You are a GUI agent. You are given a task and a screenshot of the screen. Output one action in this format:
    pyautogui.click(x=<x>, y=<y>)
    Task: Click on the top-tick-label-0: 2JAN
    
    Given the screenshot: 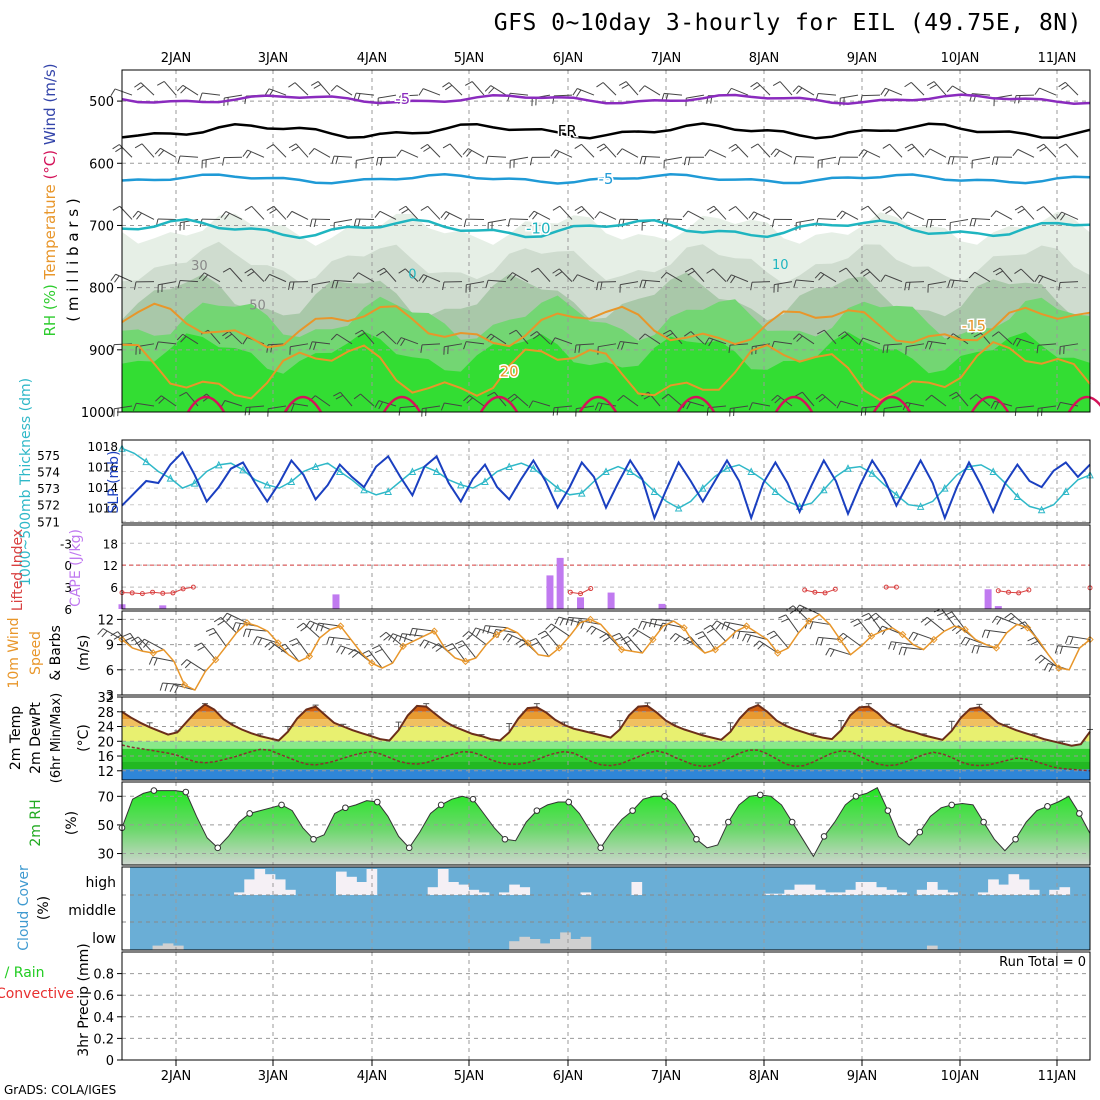 What is the action you would take?
    pyautogui.click(x=176, y=58)
    